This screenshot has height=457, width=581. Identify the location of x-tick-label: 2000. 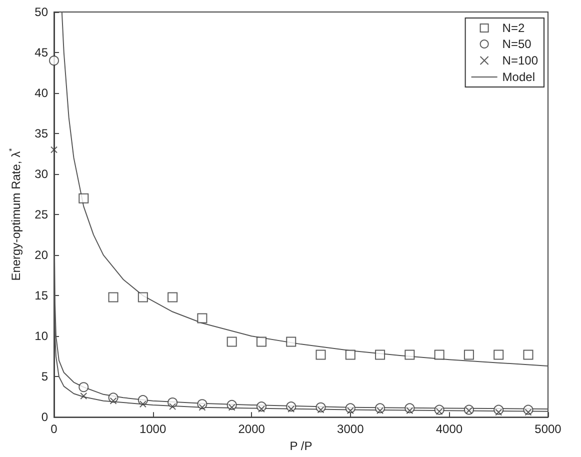
(252, 429).